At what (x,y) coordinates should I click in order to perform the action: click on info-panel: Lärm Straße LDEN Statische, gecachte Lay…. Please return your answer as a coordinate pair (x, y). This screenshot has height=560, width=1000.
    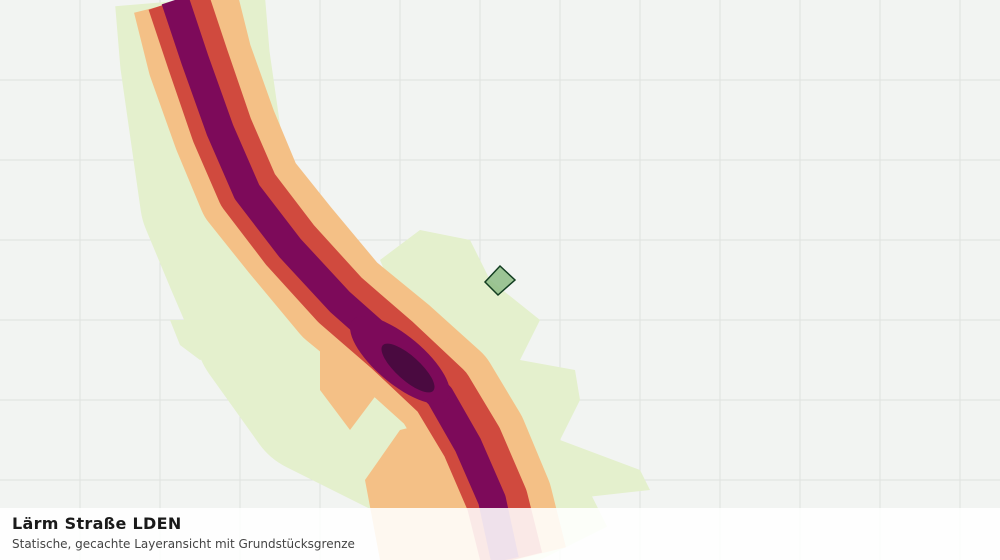
    Looking at the image, I should click on (500, 534).